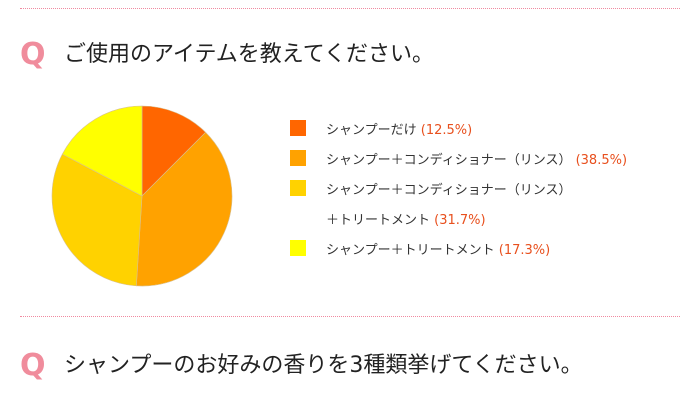  I want to click on pie-slice-shampoo-conditioner, so click(184, 209).